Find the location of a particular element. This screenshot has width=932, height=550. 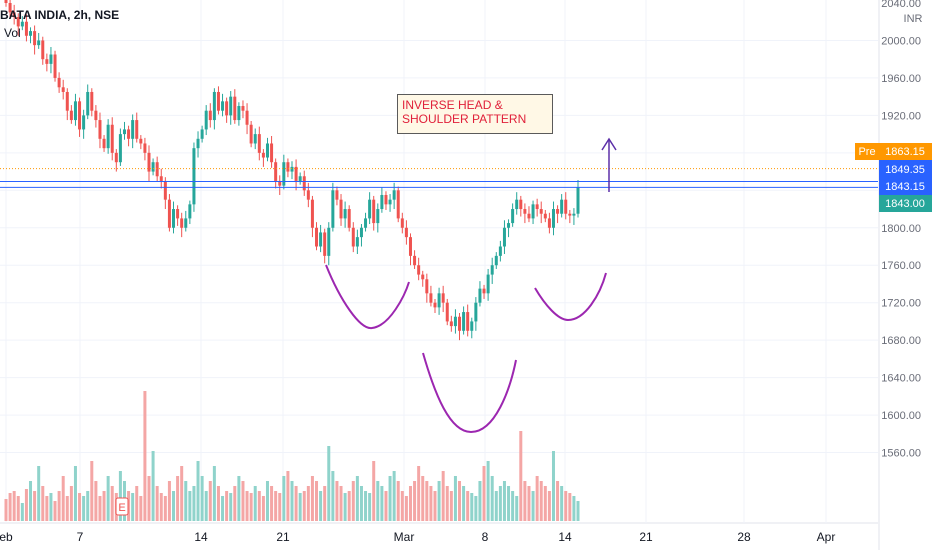

pre-label-badge is located at coordinates (867, 151).